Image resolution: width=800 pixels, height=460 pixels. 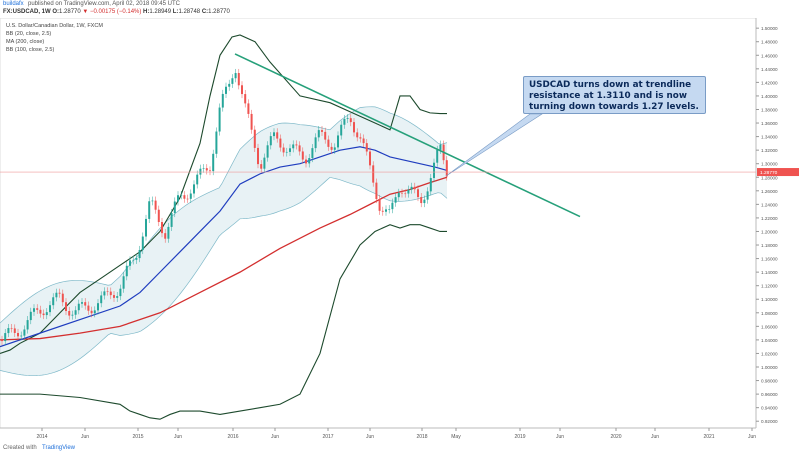 I want to click on y-tick-label: 1.44000, so click(x=769, y=69).